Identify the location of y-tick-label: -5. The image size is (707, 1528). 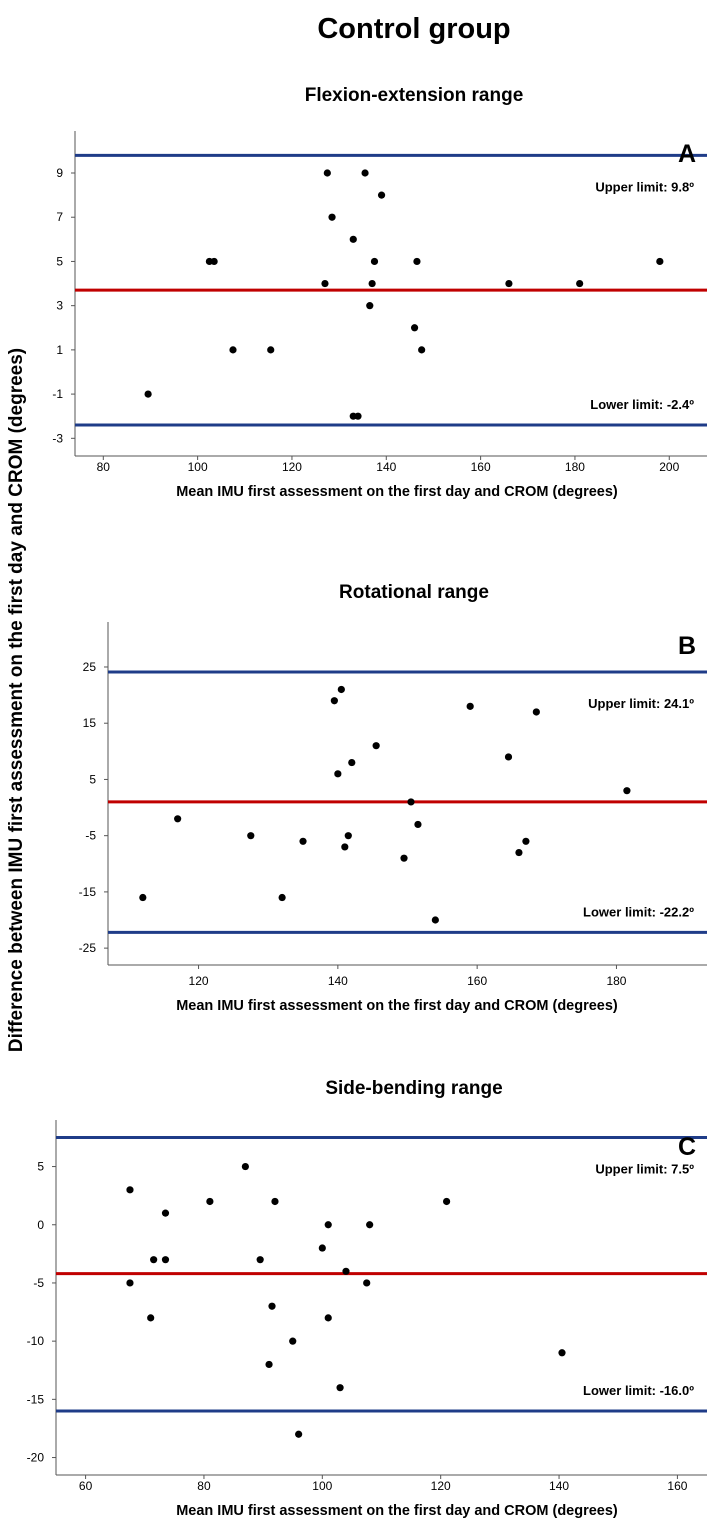
(38, 1283).